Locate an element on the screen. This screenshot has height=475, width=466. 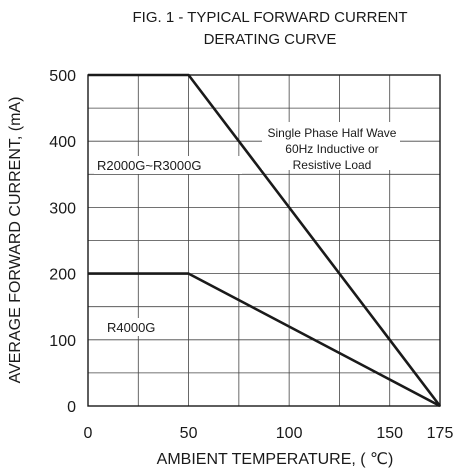
y-axis-label: AVERAGE FORWARD CURRENT, (mA) is located at coordinates (15, 240).